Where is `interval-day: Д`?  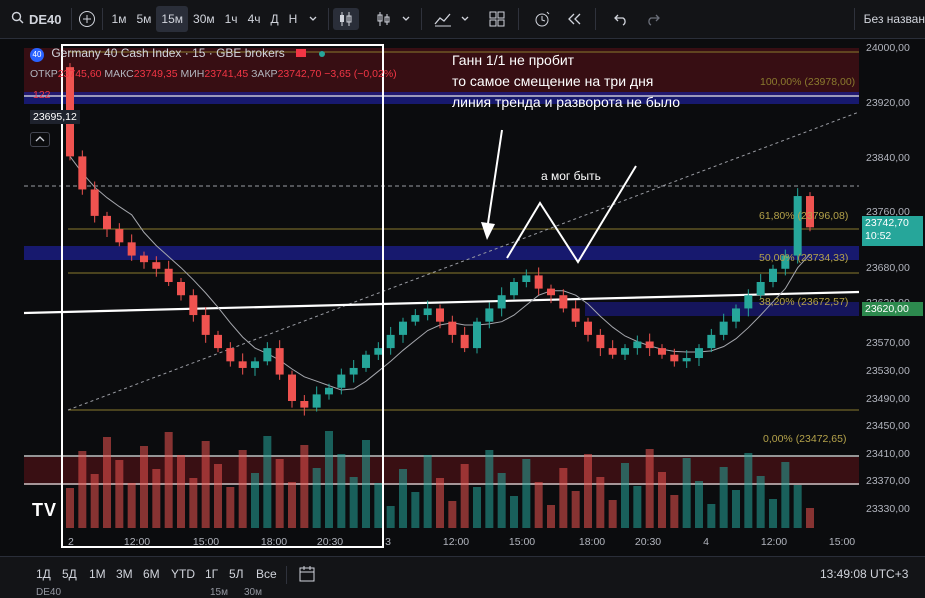 interval-day: Д is located at coordinates (274, 19).